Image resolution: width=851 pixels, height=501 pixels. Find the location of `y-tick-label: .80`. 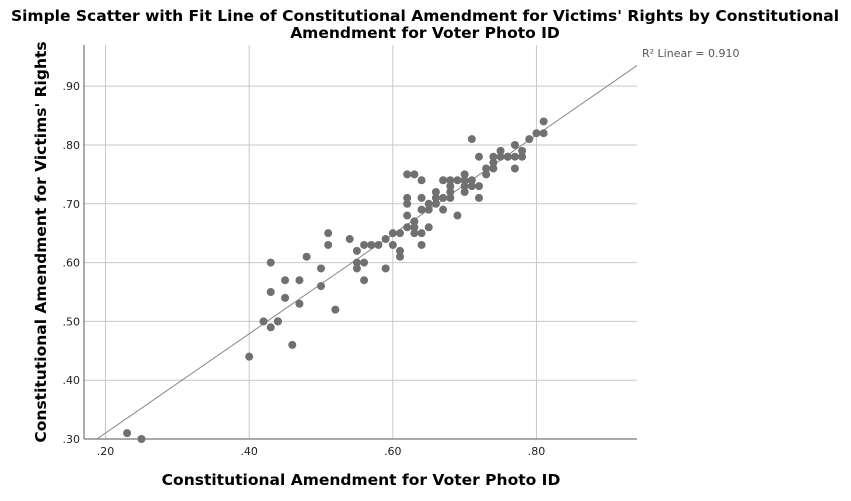

y-tick-label: .80 is located at coordinates (72, 145).